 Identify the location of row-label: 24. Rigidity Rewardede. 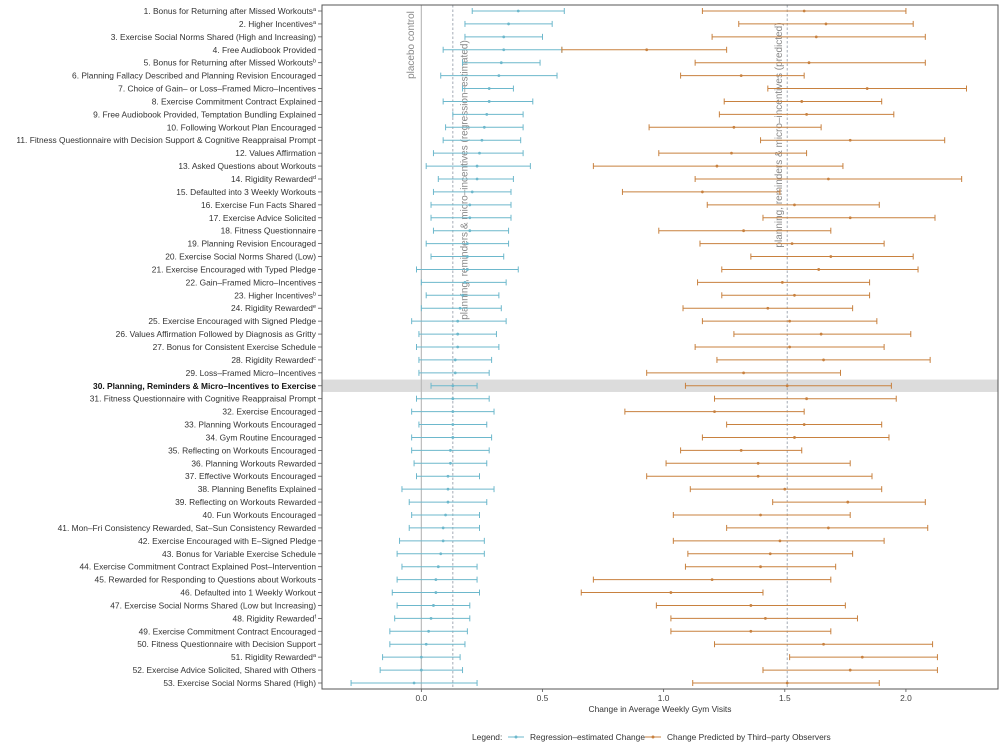
(273, 308).